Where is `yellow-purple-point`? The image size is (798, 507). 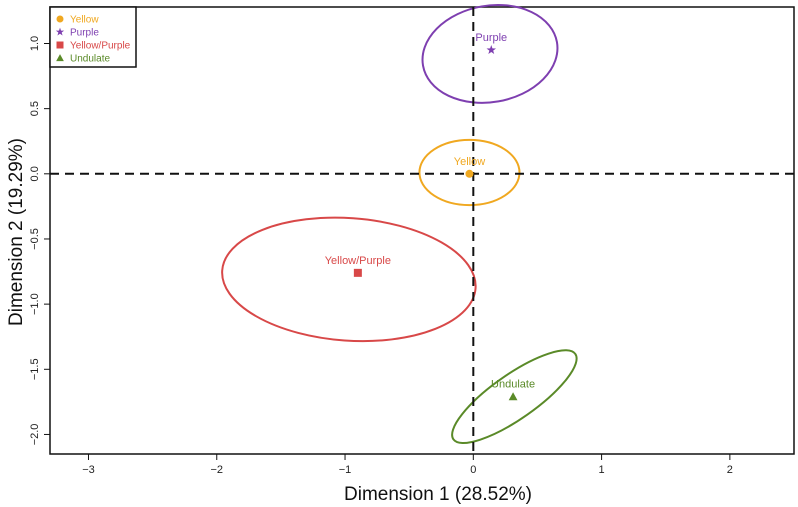 yellow-purple-point is located at coordinates (357, 272).